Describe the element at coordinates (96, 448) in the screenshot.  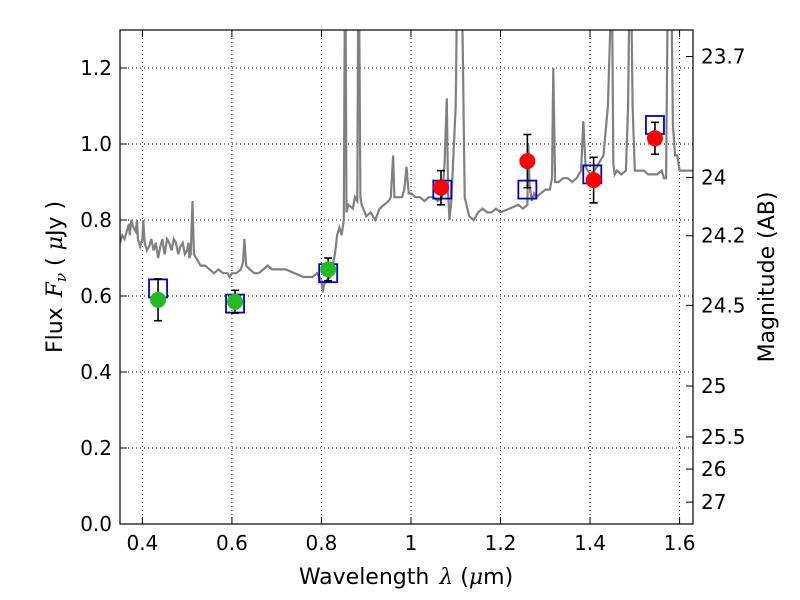
I see `y-tick-label: 0.2` at that location.